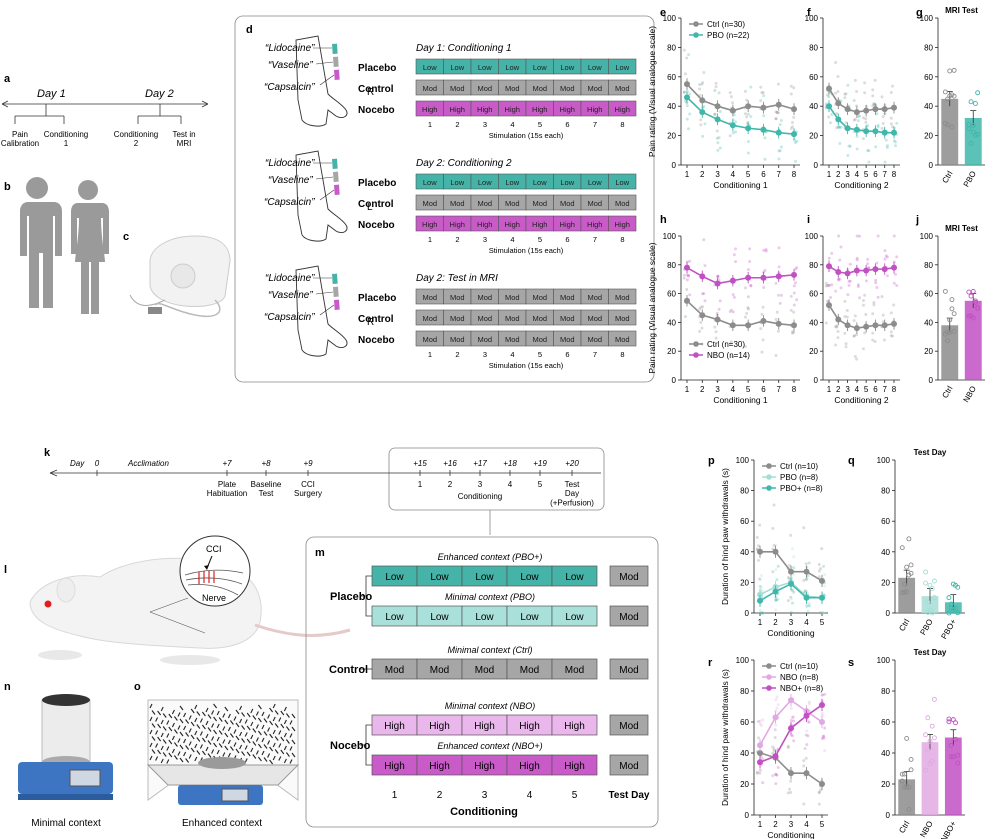 Image resolution: width=1000 pixels, height=839 pixels. Describe the element at coordinates (529, 577) in the screenshot. I see `m-cell-label: Low` at that location.